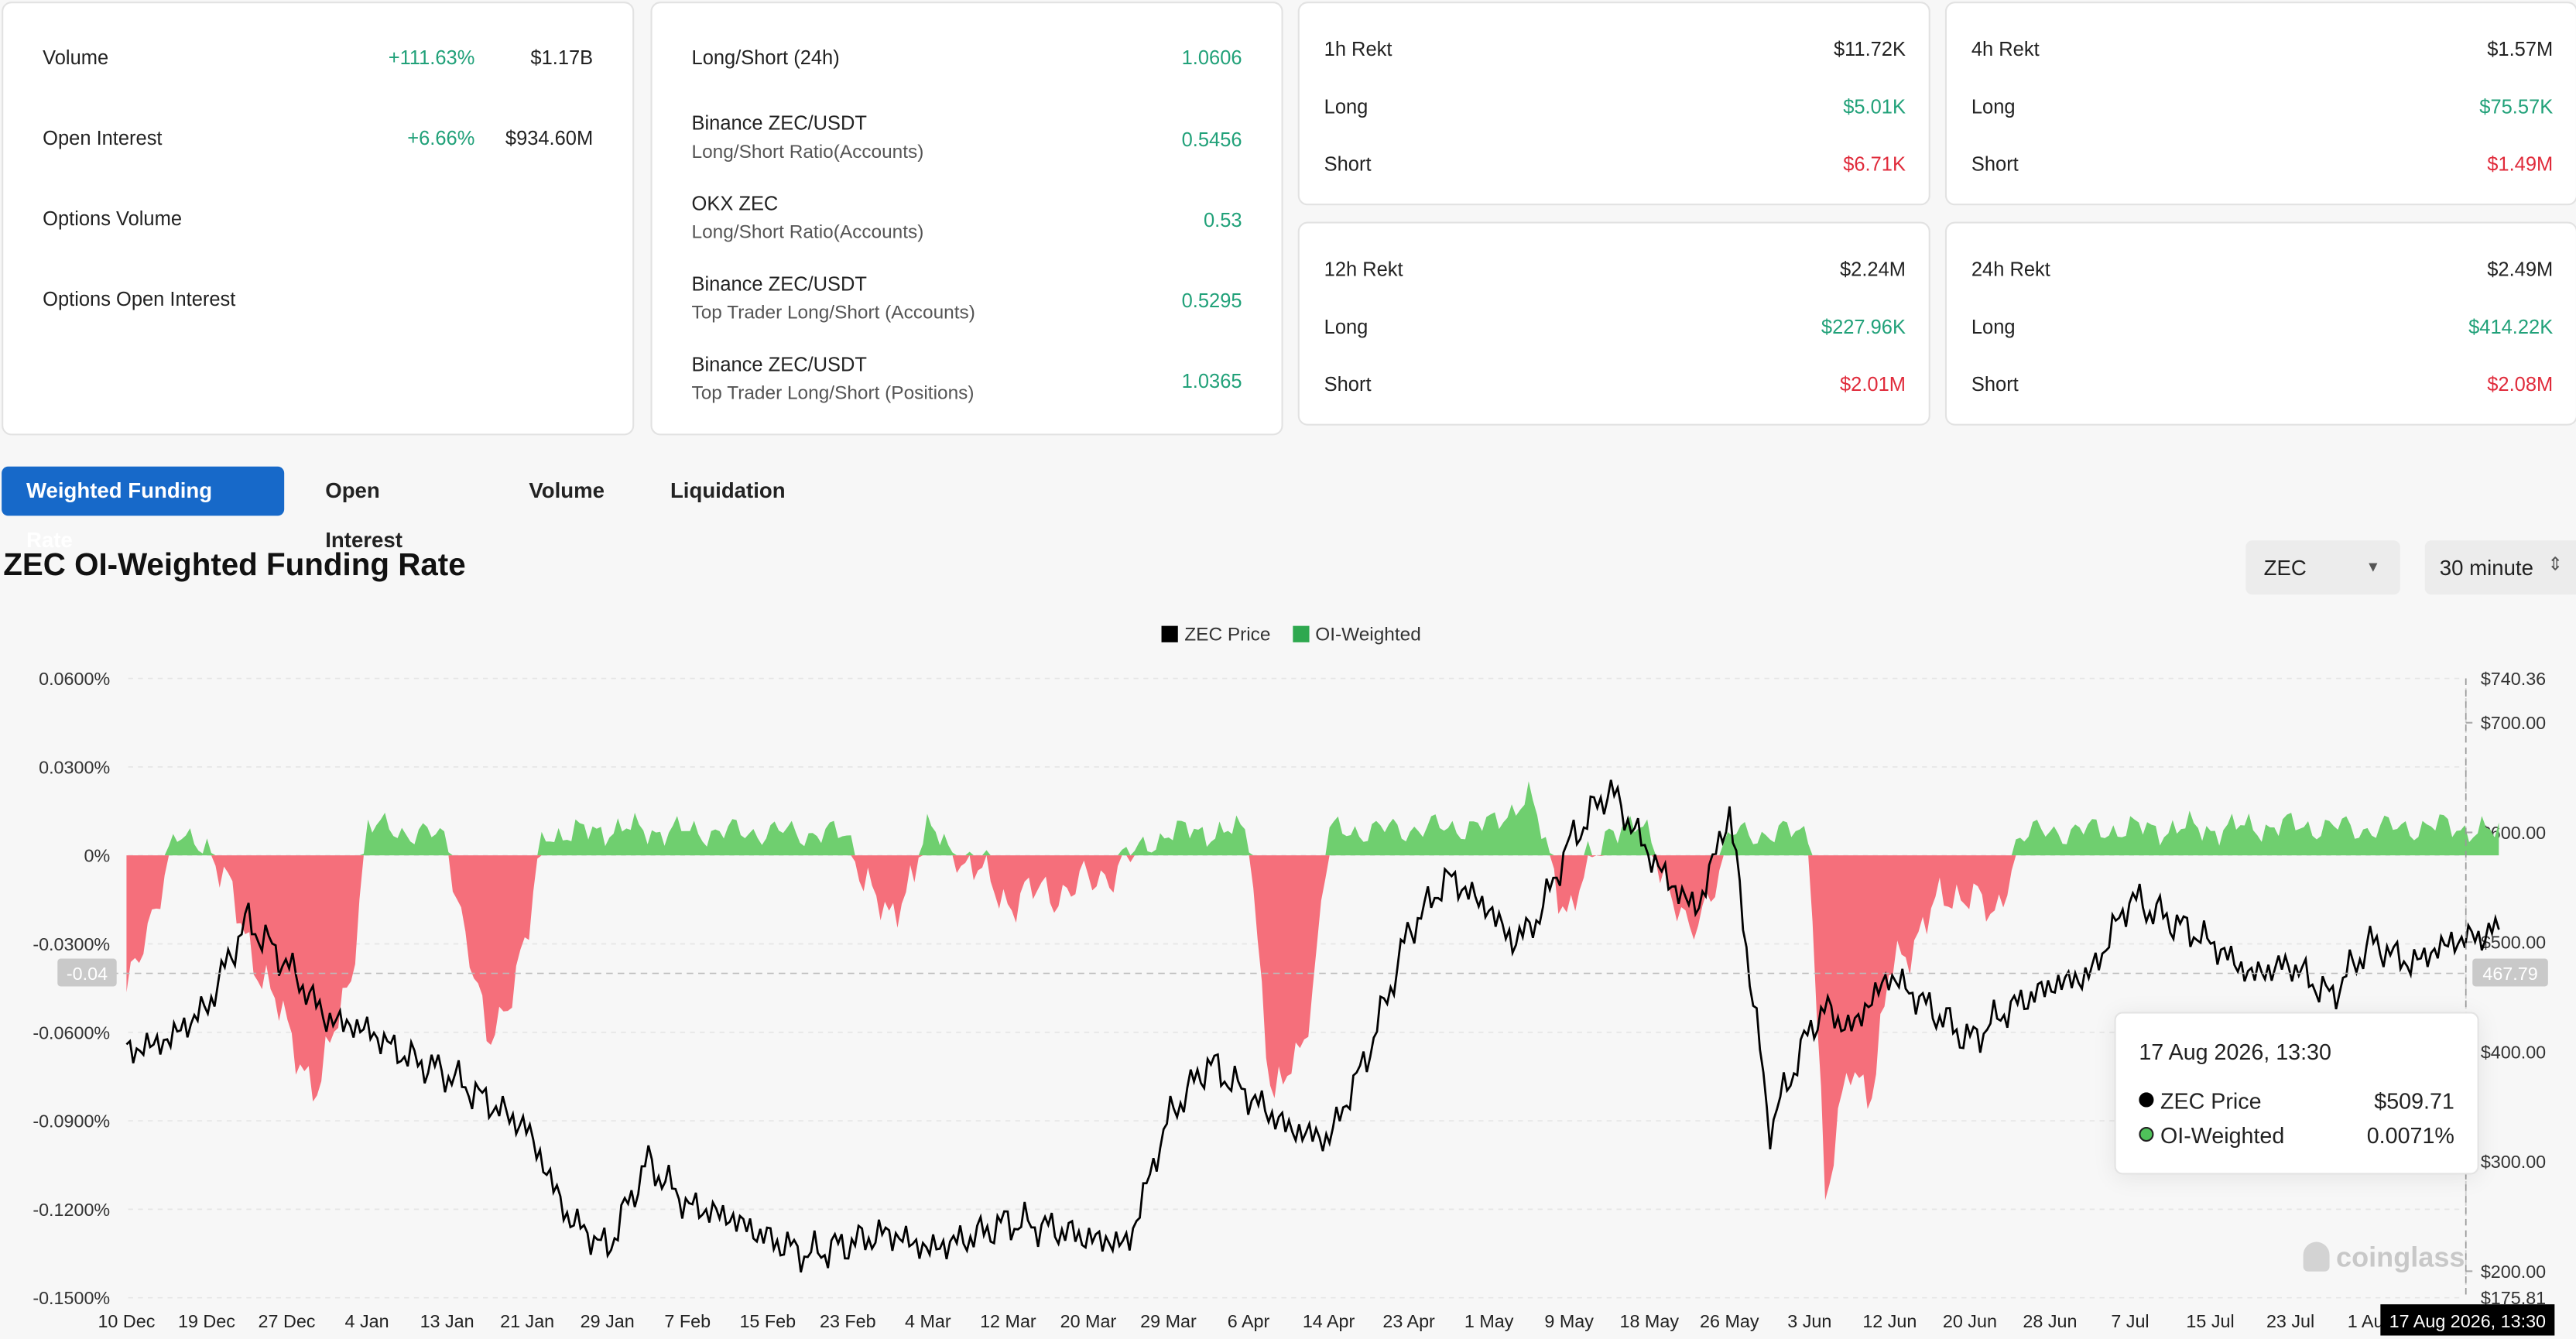 The image size is (2576, 1339). What do you see at coordinates (2513, 1272) in the screenshot?
I see `right-axis-tick-label: $200.00` at bounding box center [2513, 1272].